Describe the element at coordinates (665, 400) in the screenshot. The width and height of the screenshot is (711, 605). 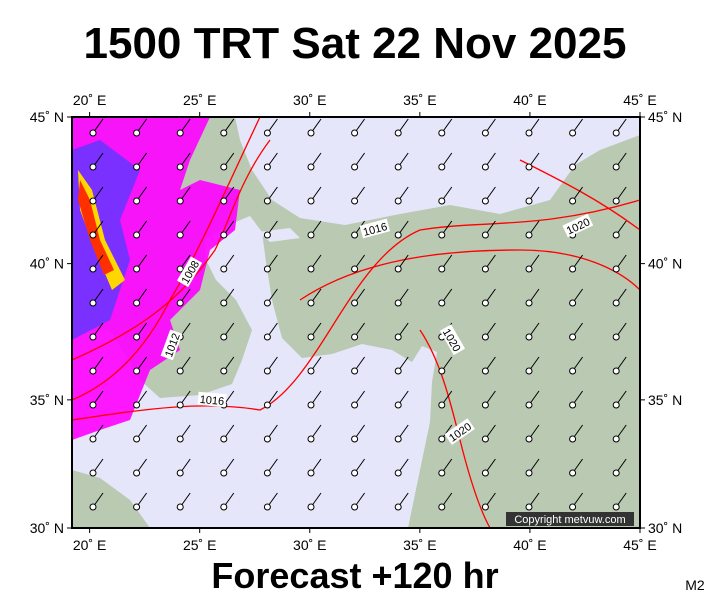
I see `lat-label-right: 35˚ N` at that location.